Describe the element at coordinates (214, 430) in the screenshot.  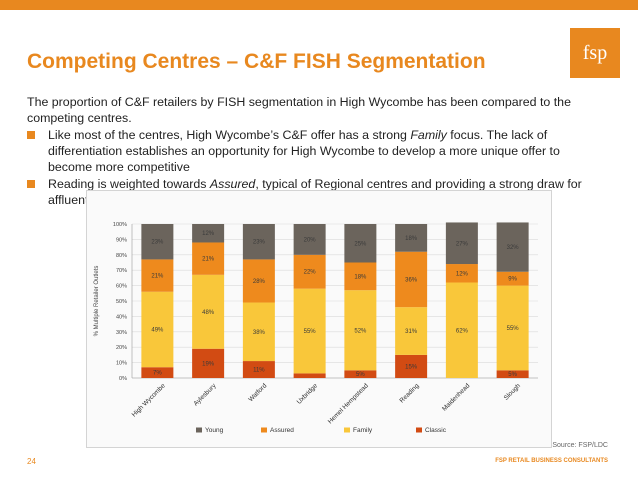
I see `legend-label: Young` at that location.